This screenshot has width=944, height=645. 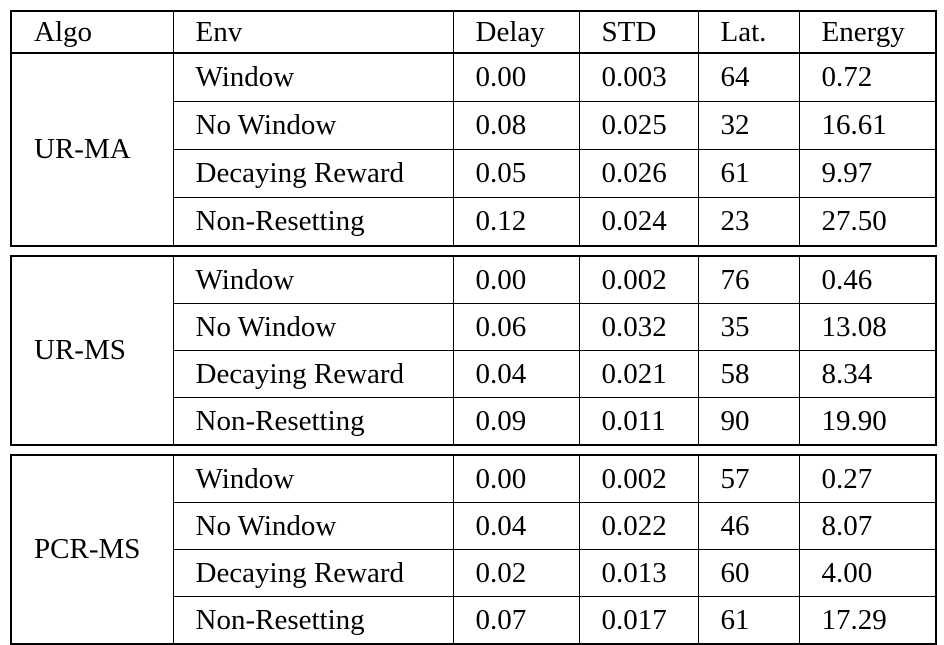 I want to click on delay-cell: 0.02, so click(x=516, y=573).